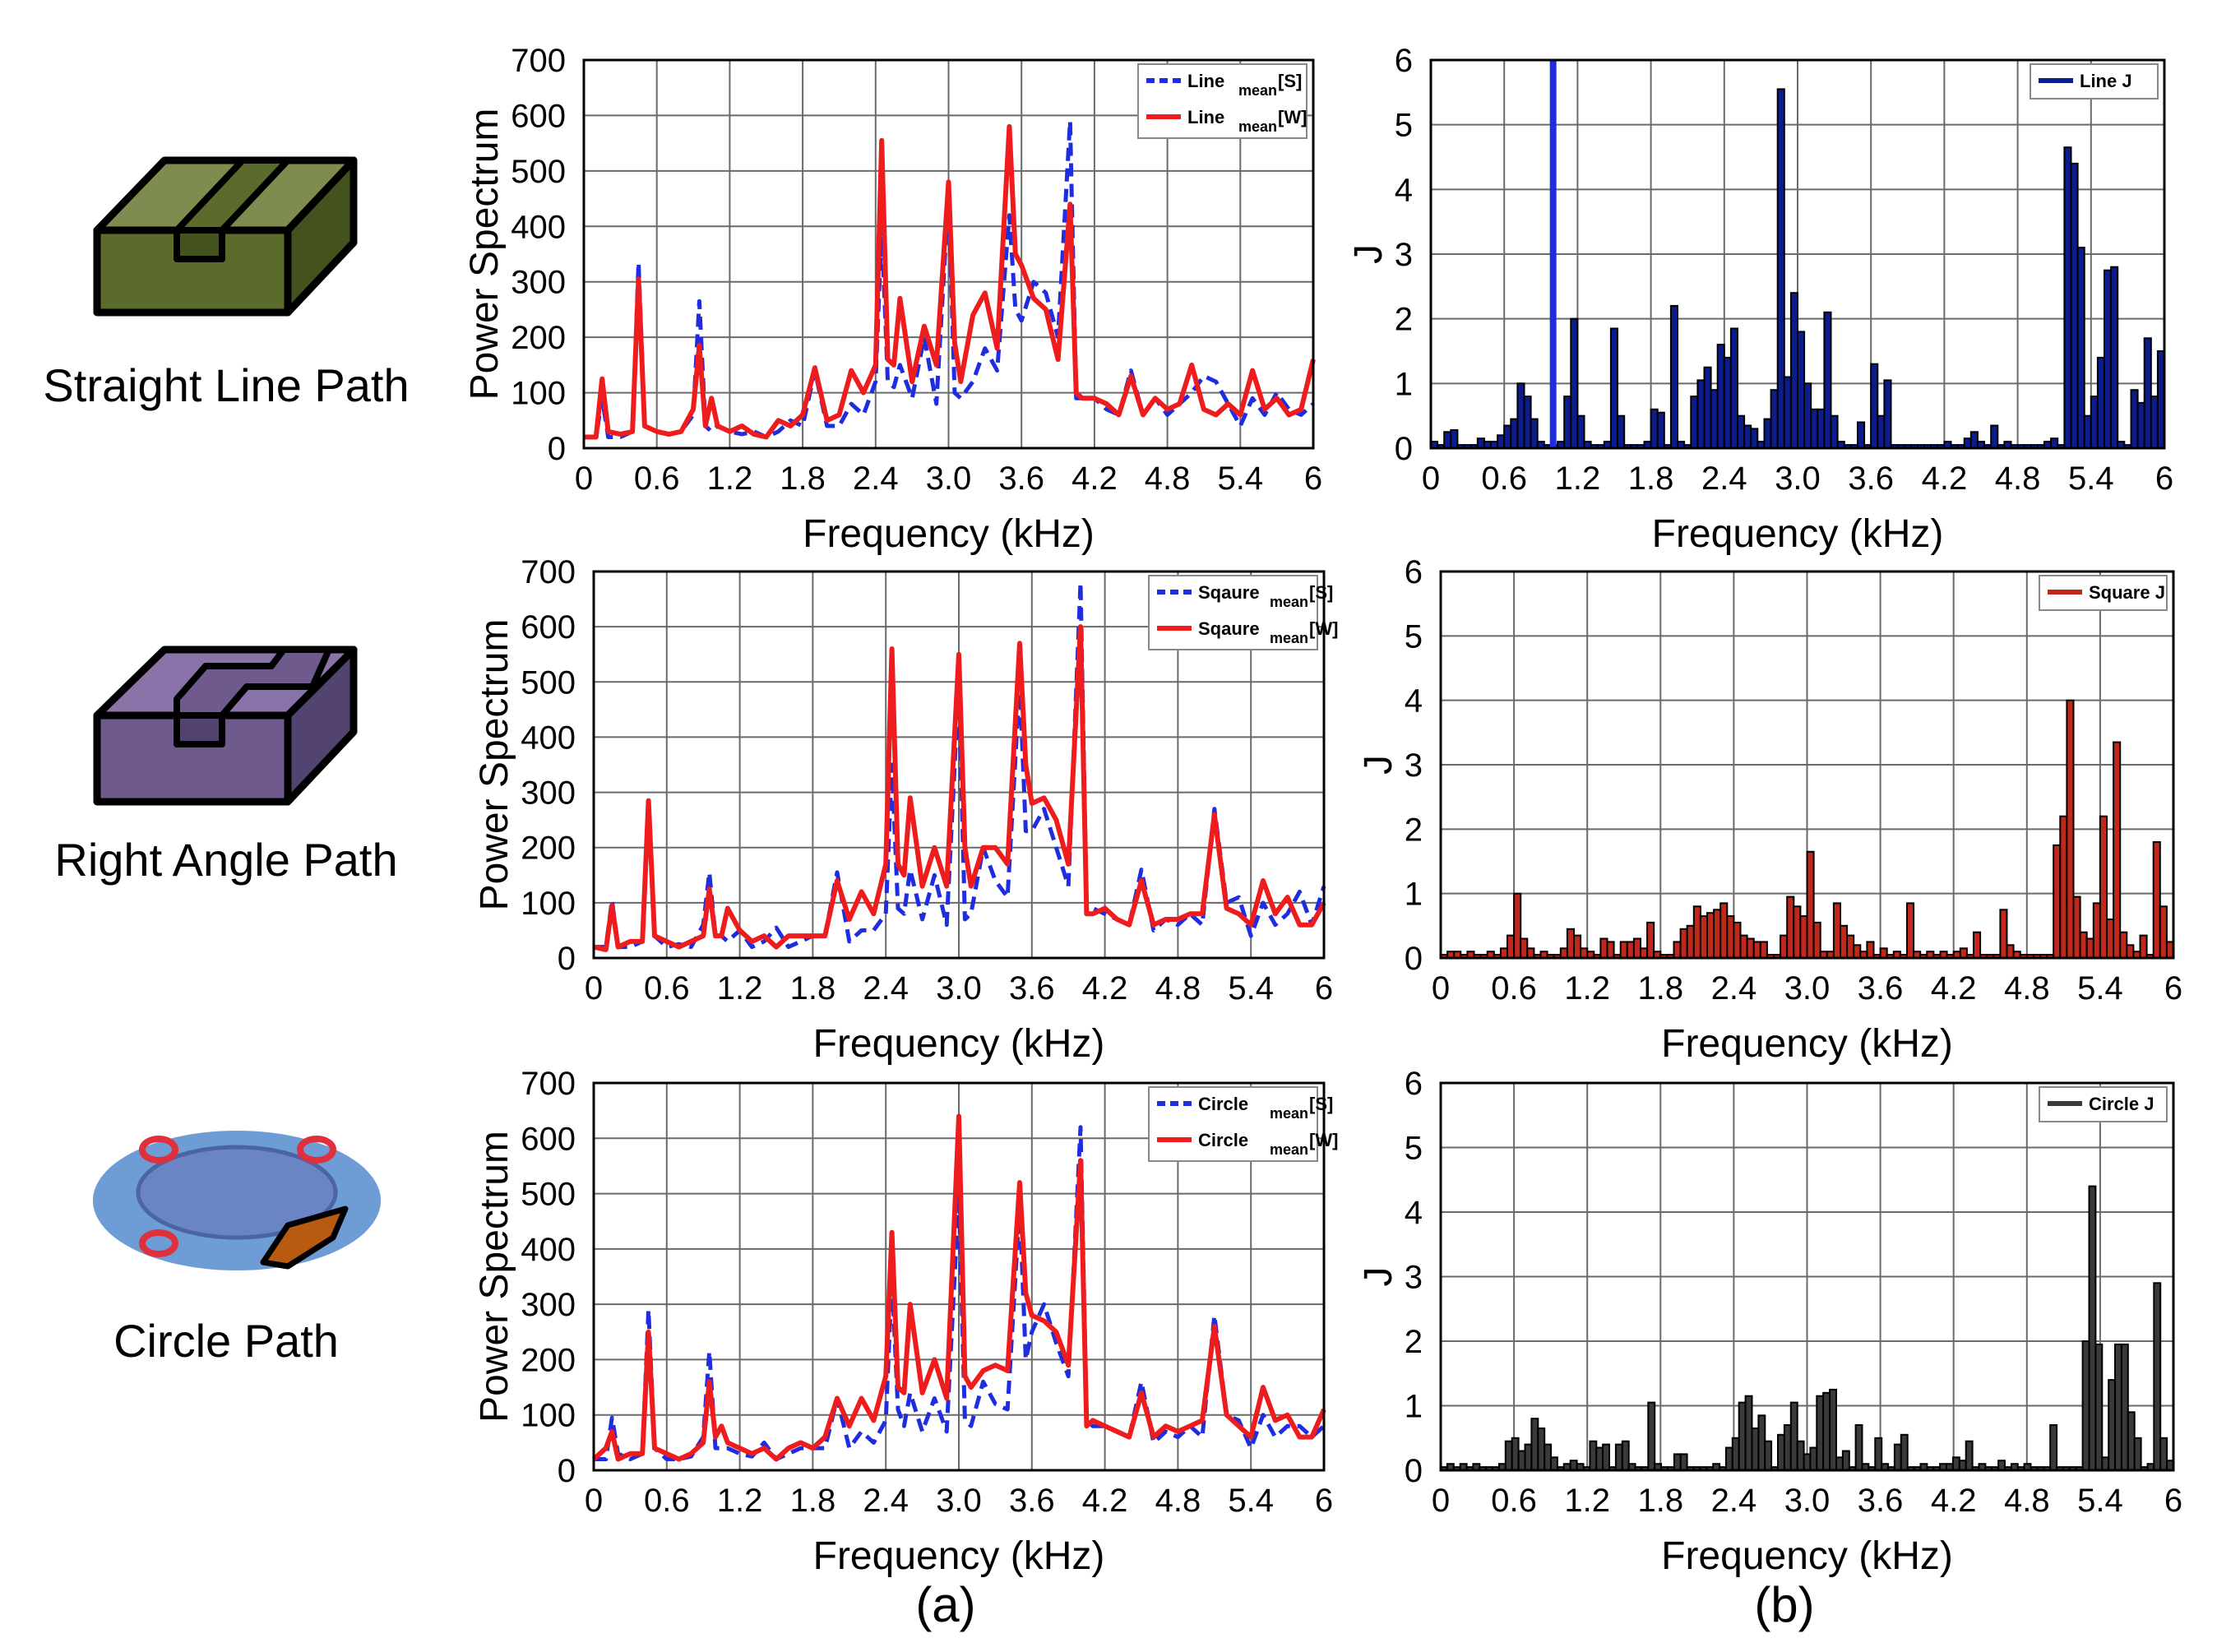 The height and width of the screenshot is (1652, 2217). I want to click on y-tick-label: 700, so click(548, 572).